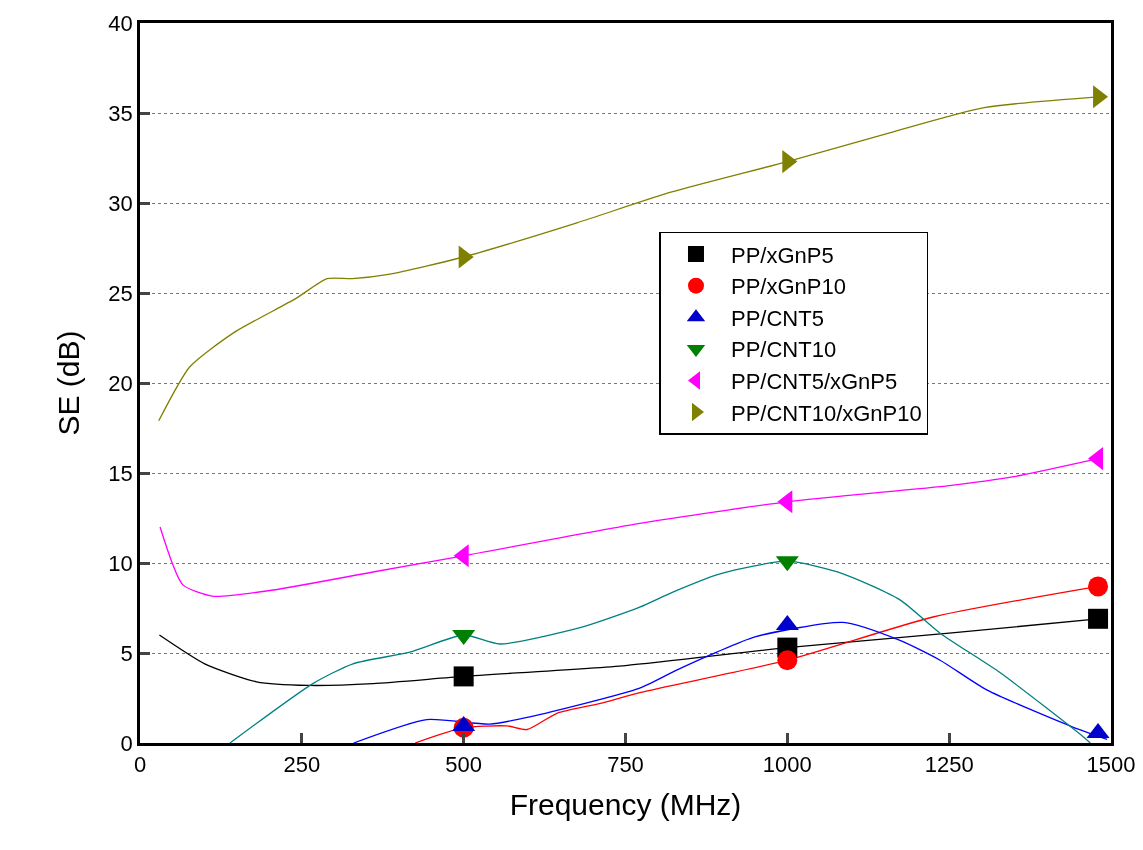 This screenshot has height=850, width=1143. What do you see at coordinates (126, 653) in the screenshot?
I see `y-tick-label: 5` at bounding box center [126, 653].